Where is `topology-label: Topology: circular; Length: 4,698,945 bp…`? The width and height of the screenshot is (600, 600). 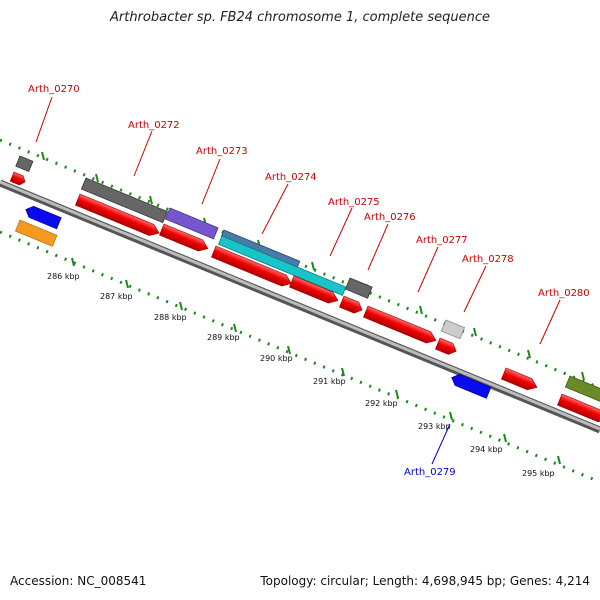
topology-label: Topology: circular; Length: 4,698,945 bp… is located at coordinates (425, 581).